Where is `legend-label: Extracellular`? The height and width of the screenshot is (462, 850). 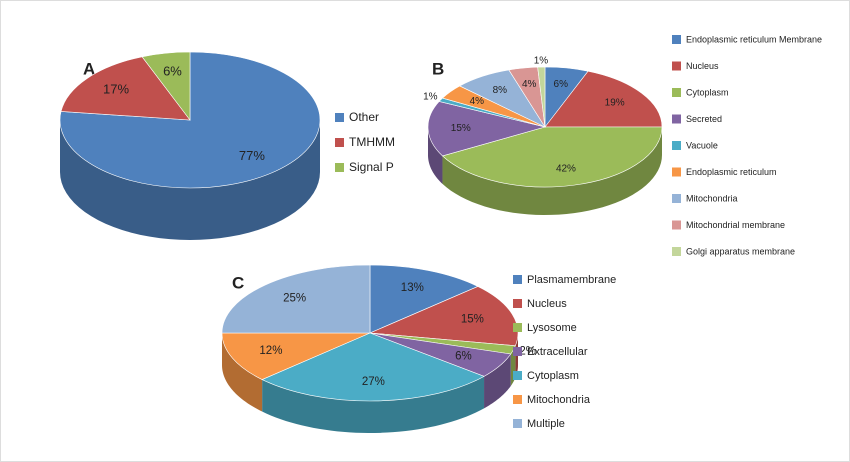
legend-label: Extracellular is located at coordinates (557, 352).